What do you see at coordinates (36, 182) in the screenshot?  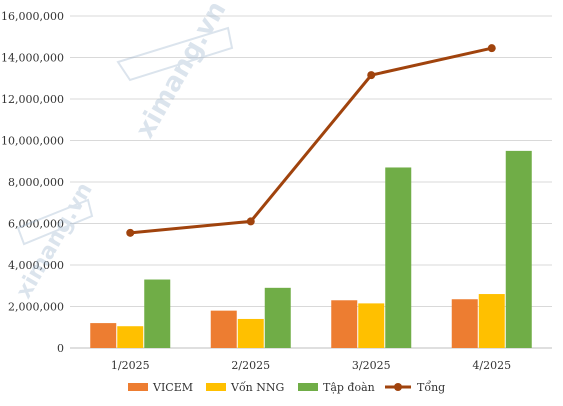 I see `y-tick-label: 8,000,000` at bounding box center [36, 182].